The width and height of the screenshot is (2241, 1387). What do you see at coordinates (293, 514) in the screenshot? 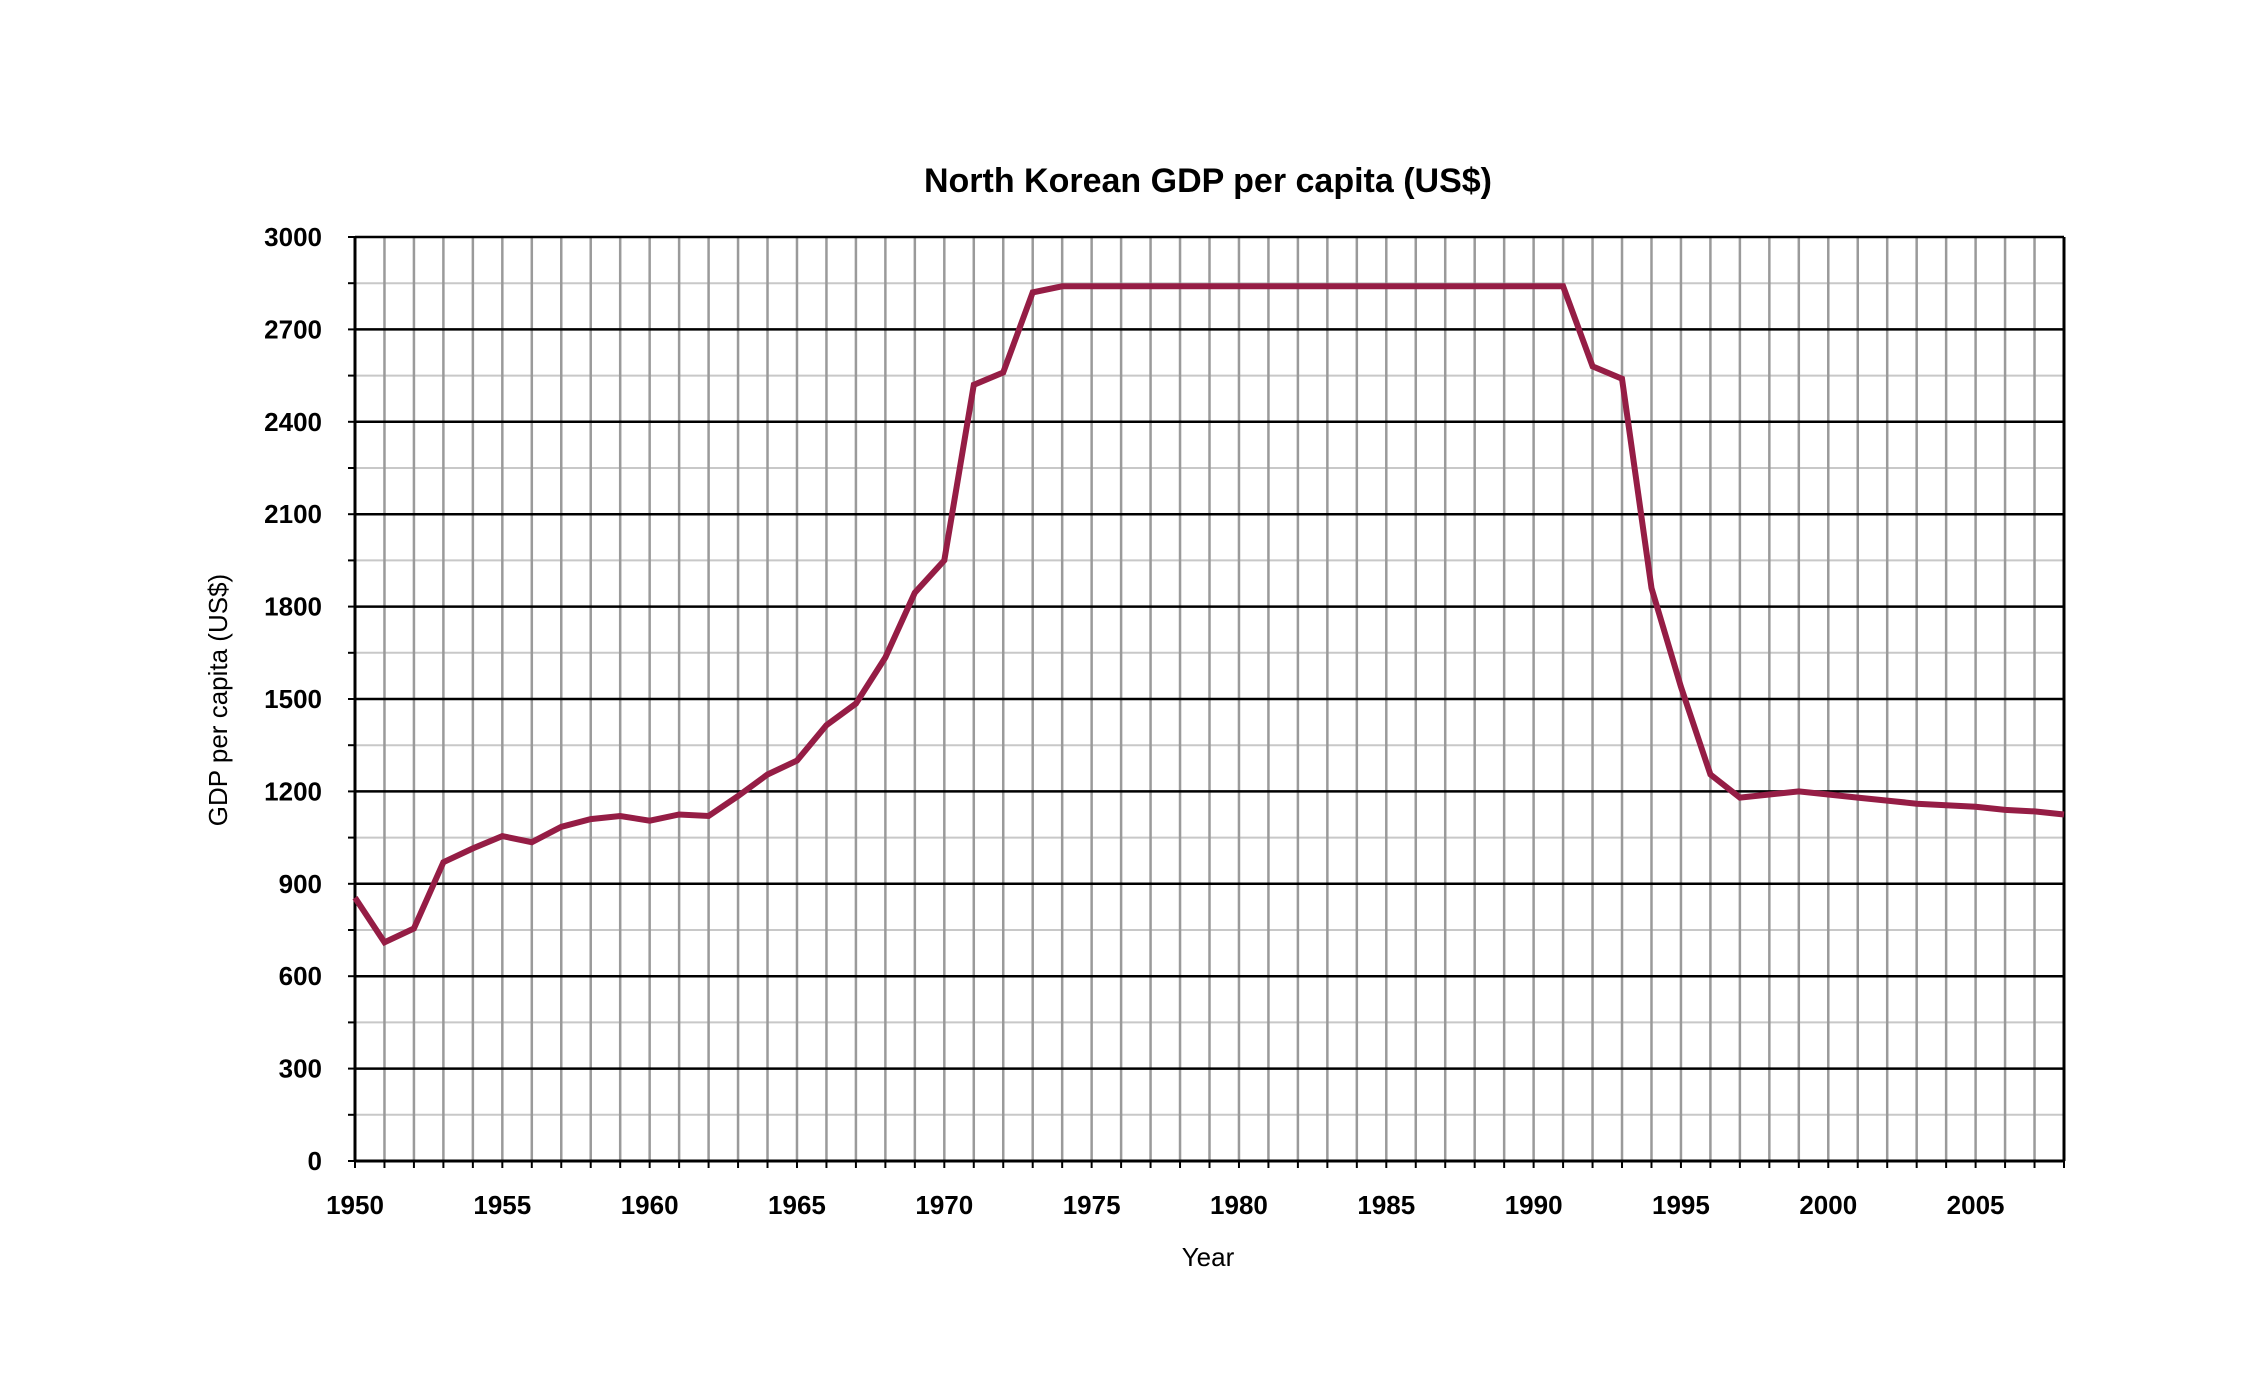
I see `y-tick-label: 2100` at bounding box center [293, 514].